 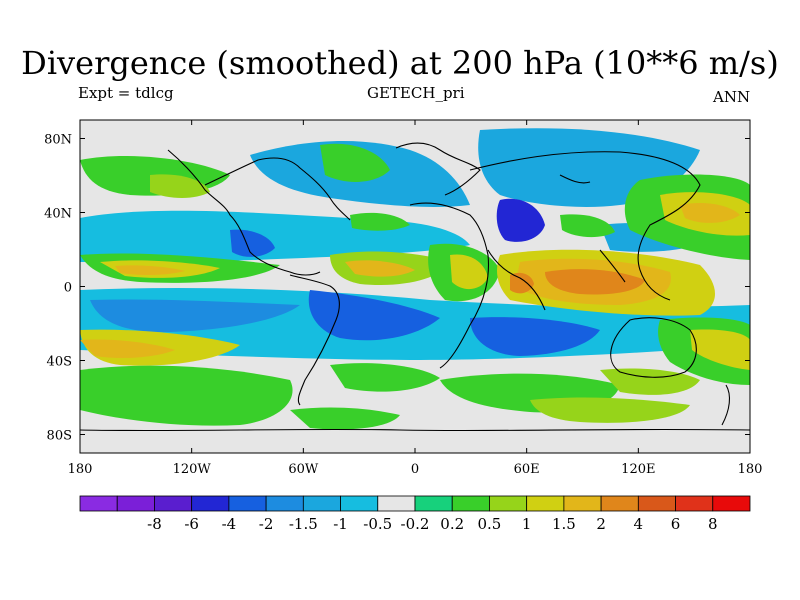 I want to click on colorbar: -8 -6 -4 -2 -1.5 -1 -0.5 -0.2 0.2 0.5 1 1.5 2 4 6 8, so click(x=415, y=514).